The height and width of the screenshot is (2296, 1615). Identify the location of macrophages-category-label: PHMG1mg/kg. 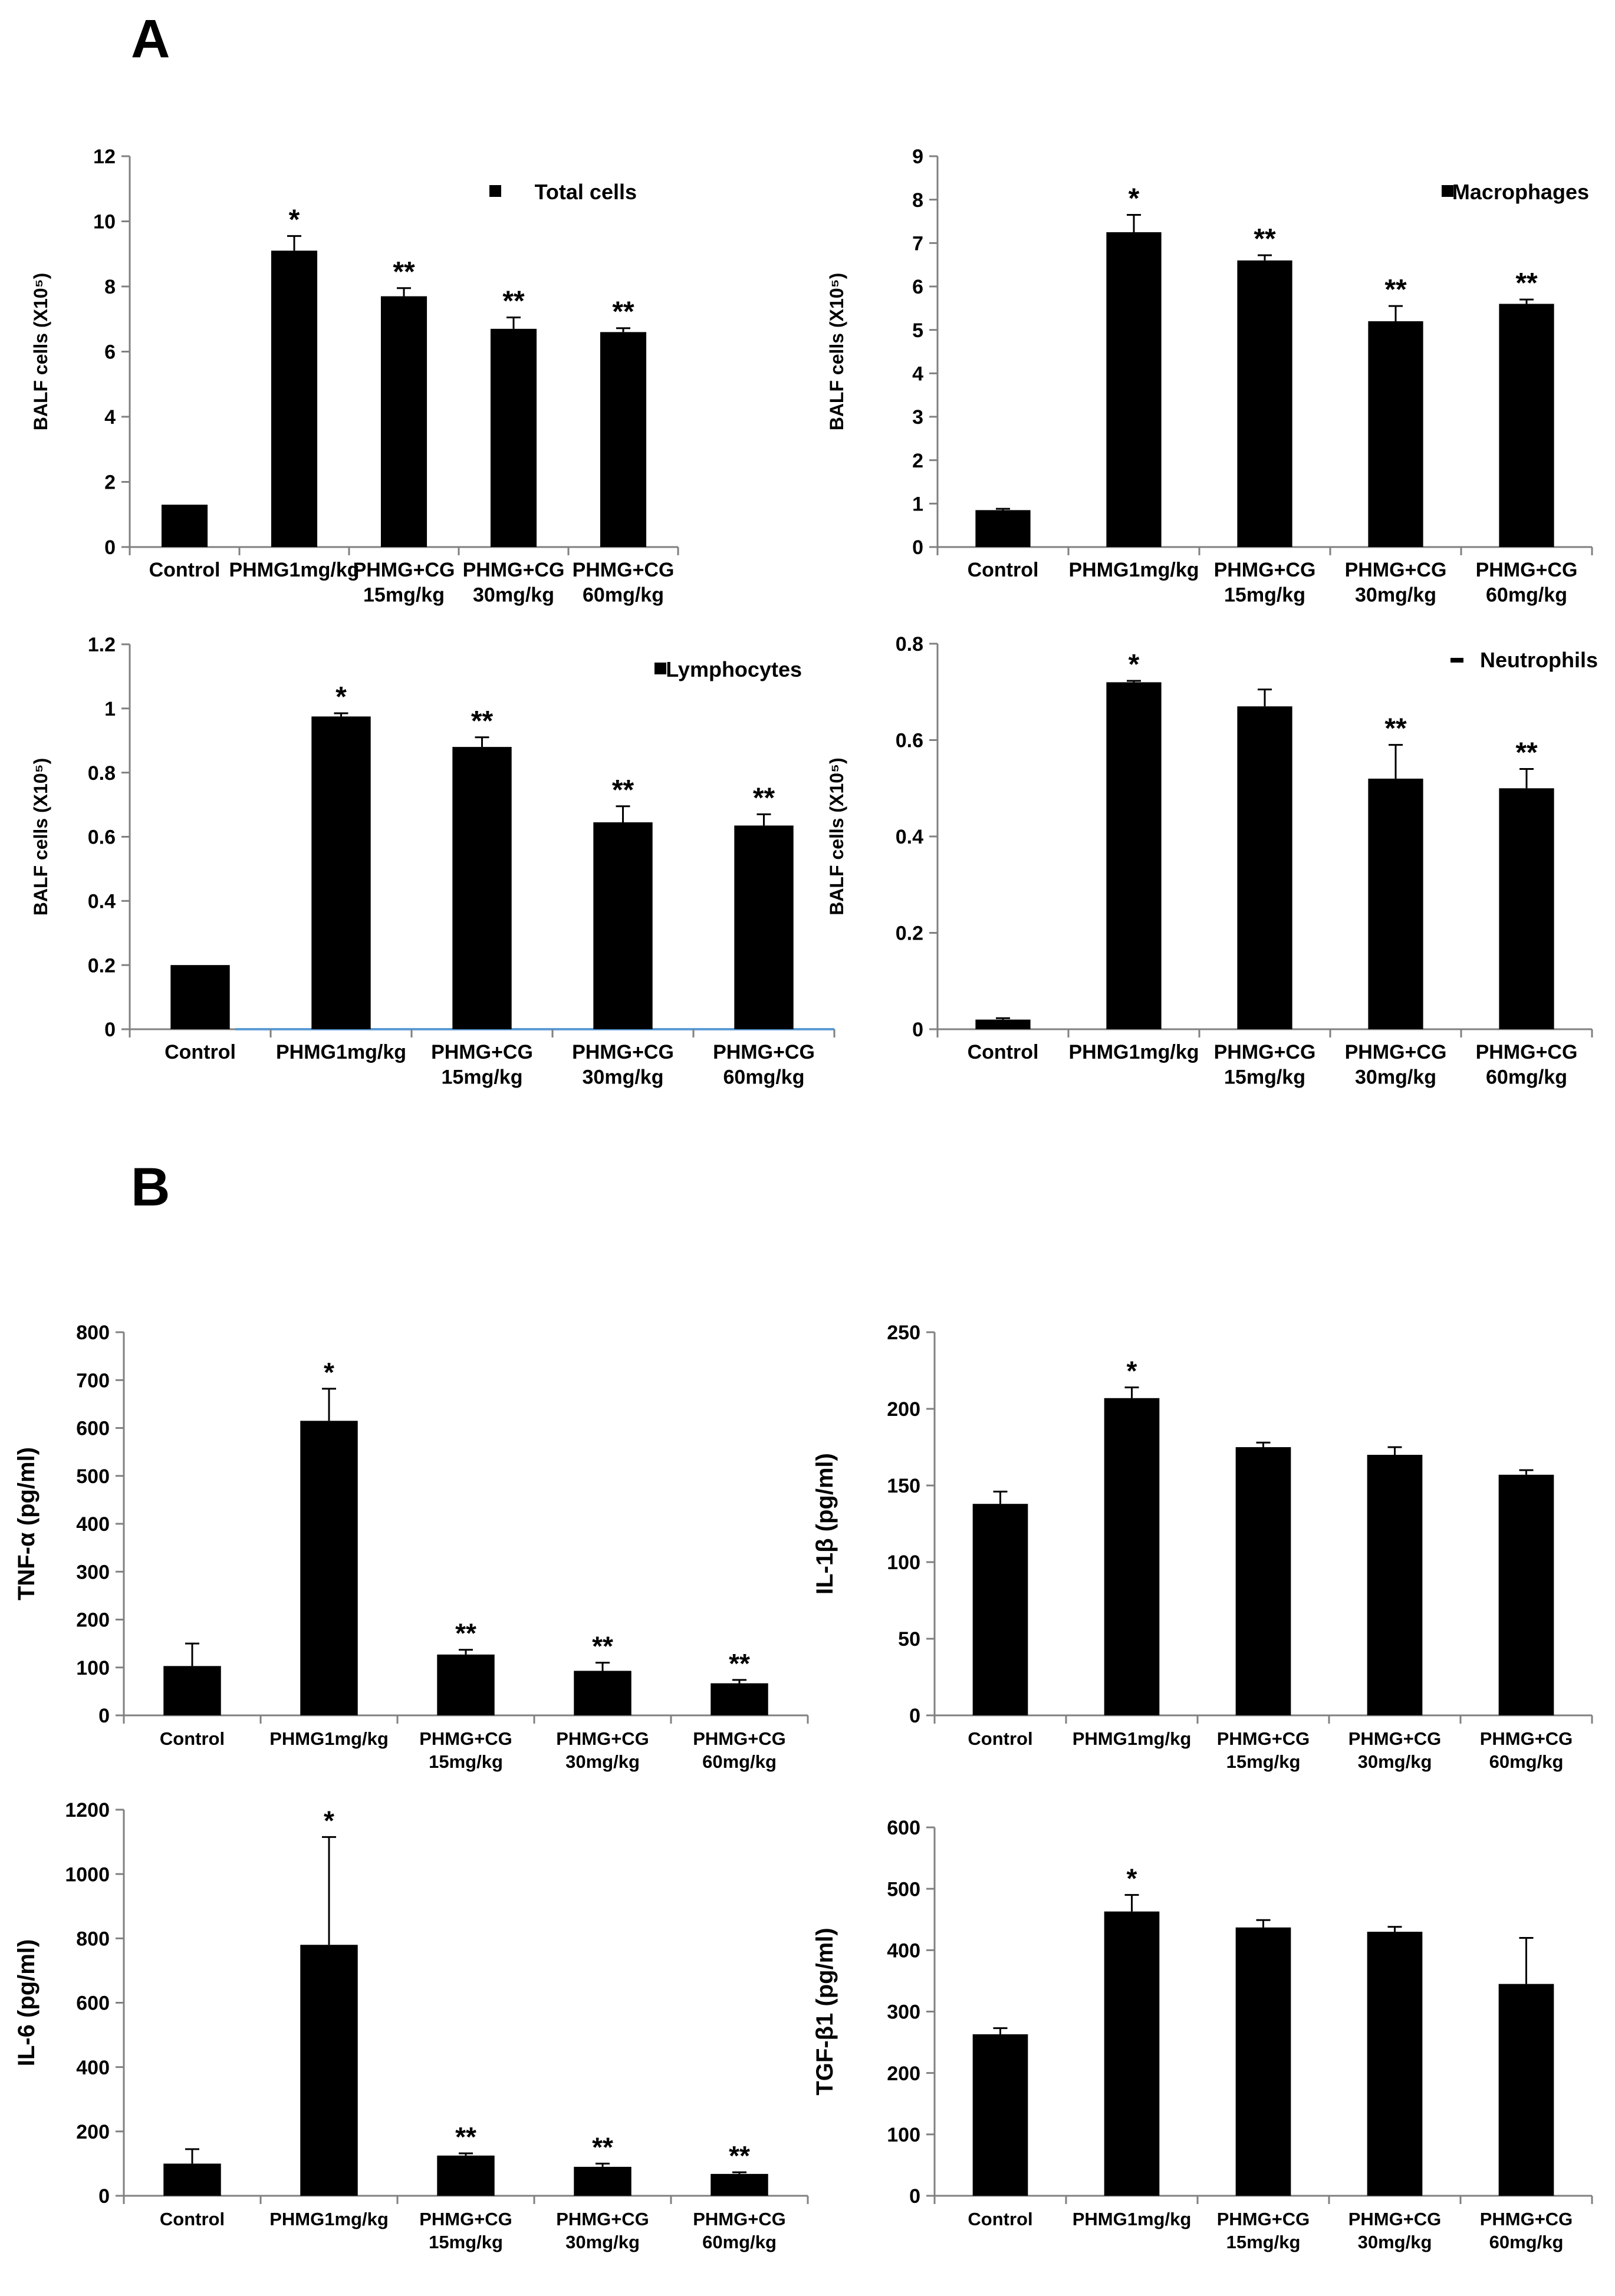
(1133, 570).